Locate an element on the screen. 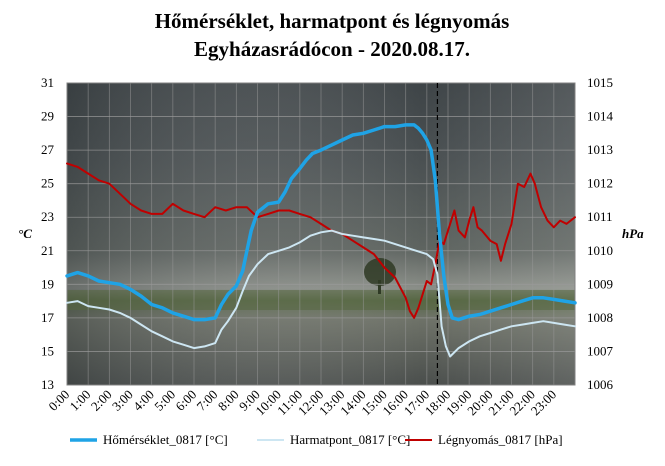 The height and width of the screenshot is (466, 665). right-tick-label: 1008 is located at coordinates (600, 317).